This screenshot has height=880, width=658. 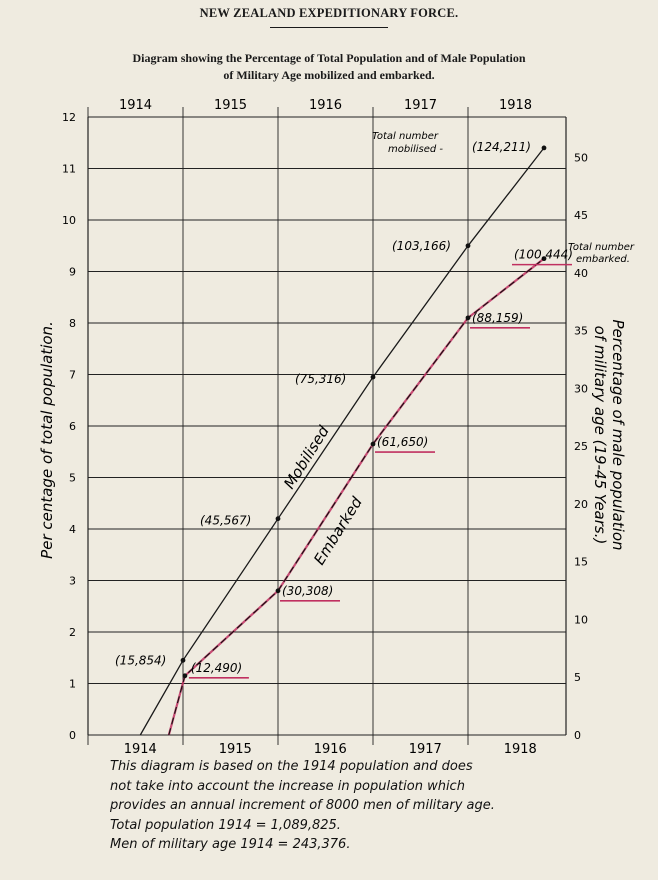 What do you see at coordinates (581, 619) in the screenshot?
I see `tick-label-right: 10` at bounding box center [581, 619].